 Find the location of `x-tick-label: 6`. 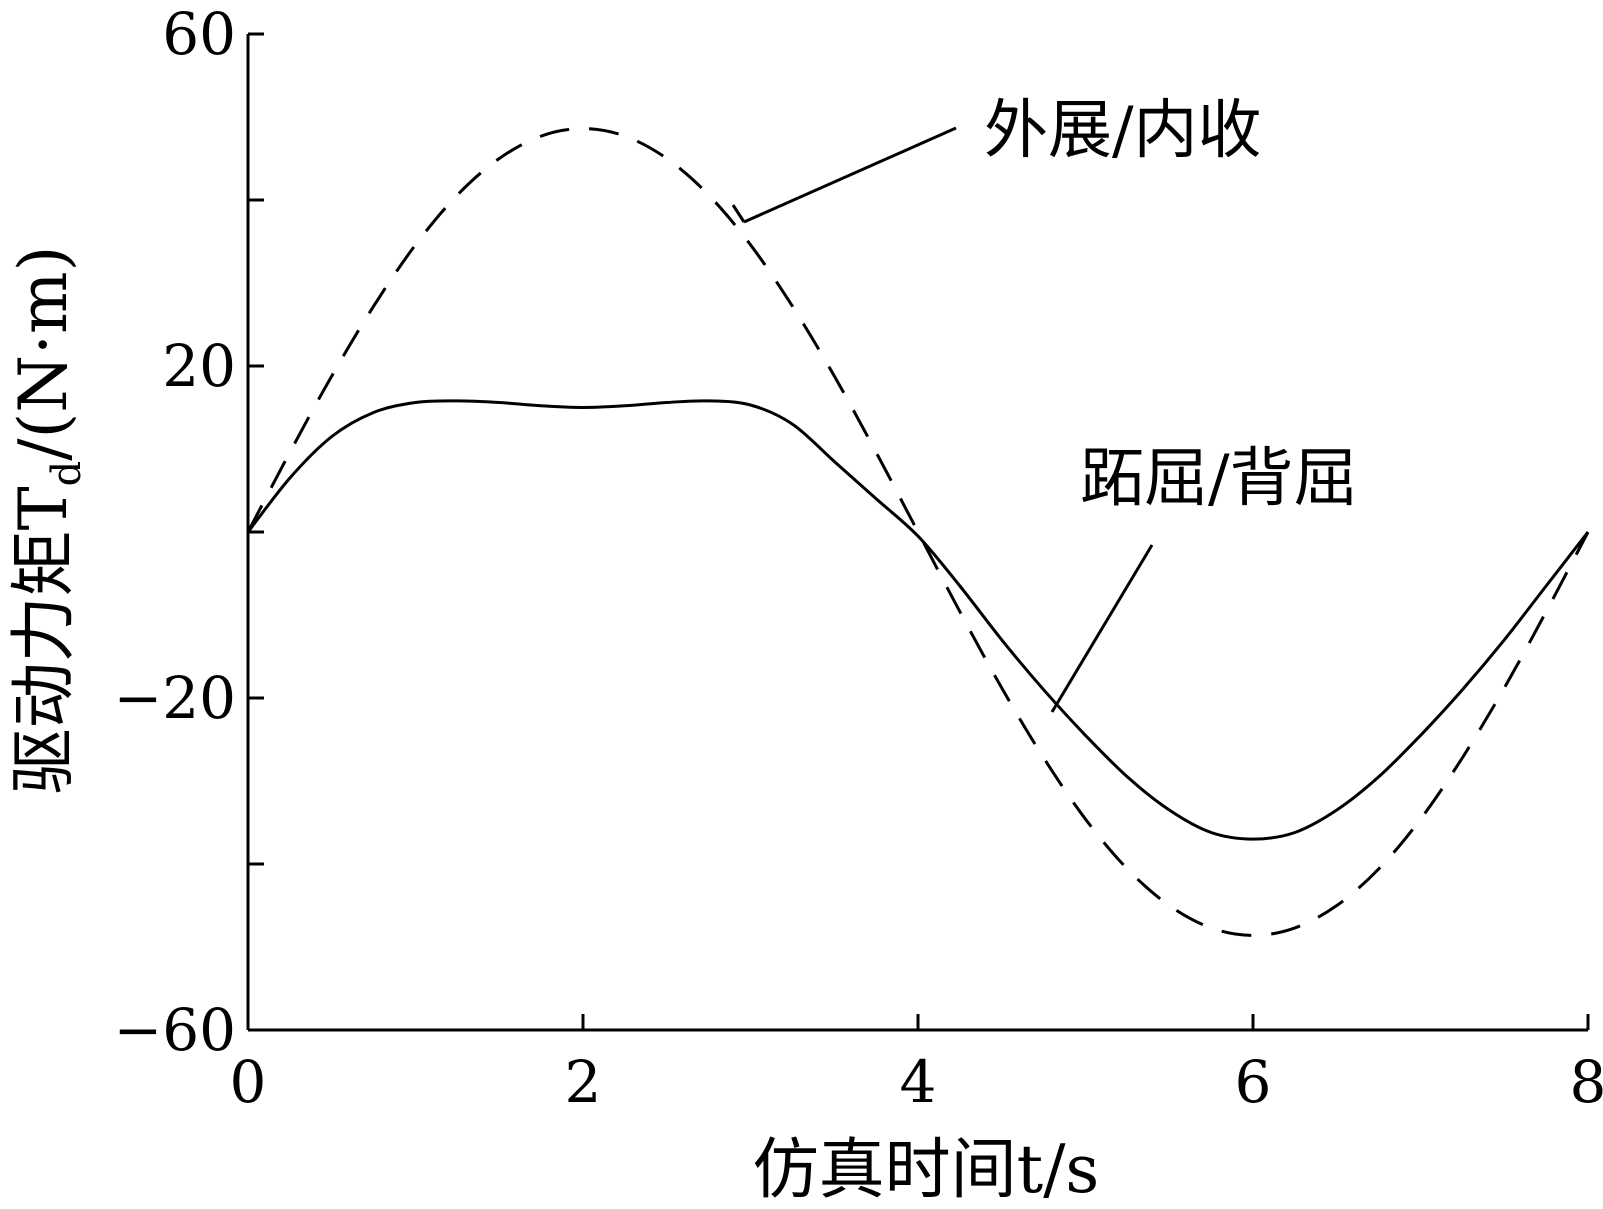

x-tick-label: 6 is located at coordinates (1253, 1082).